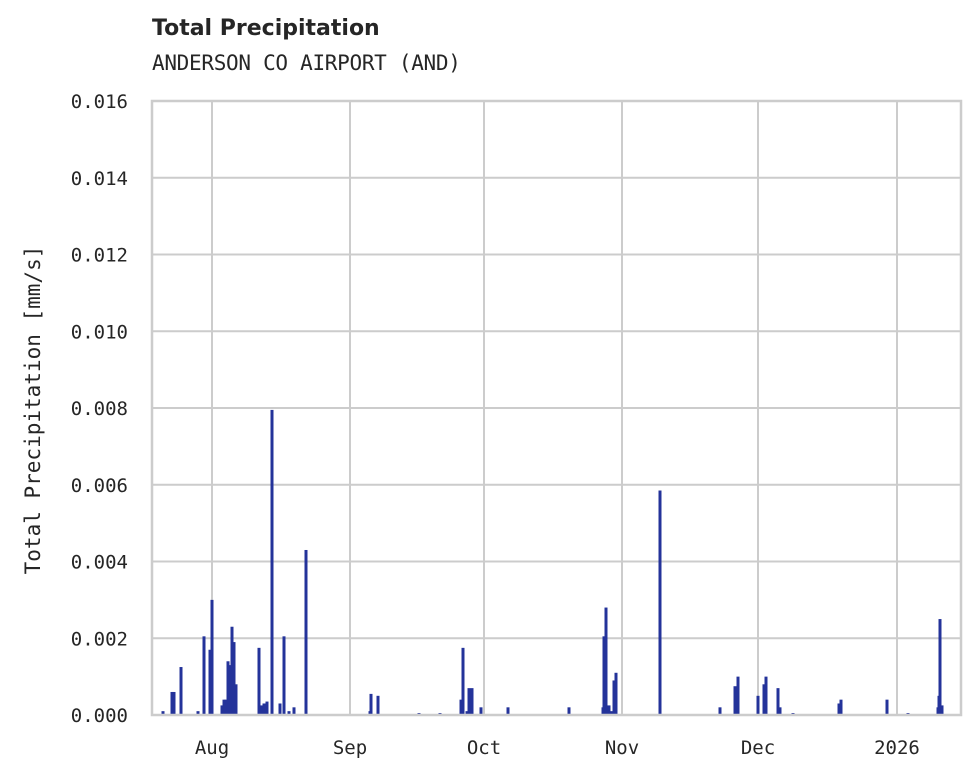  I want to click on x-tick-label: 2026, so click(897, 748).